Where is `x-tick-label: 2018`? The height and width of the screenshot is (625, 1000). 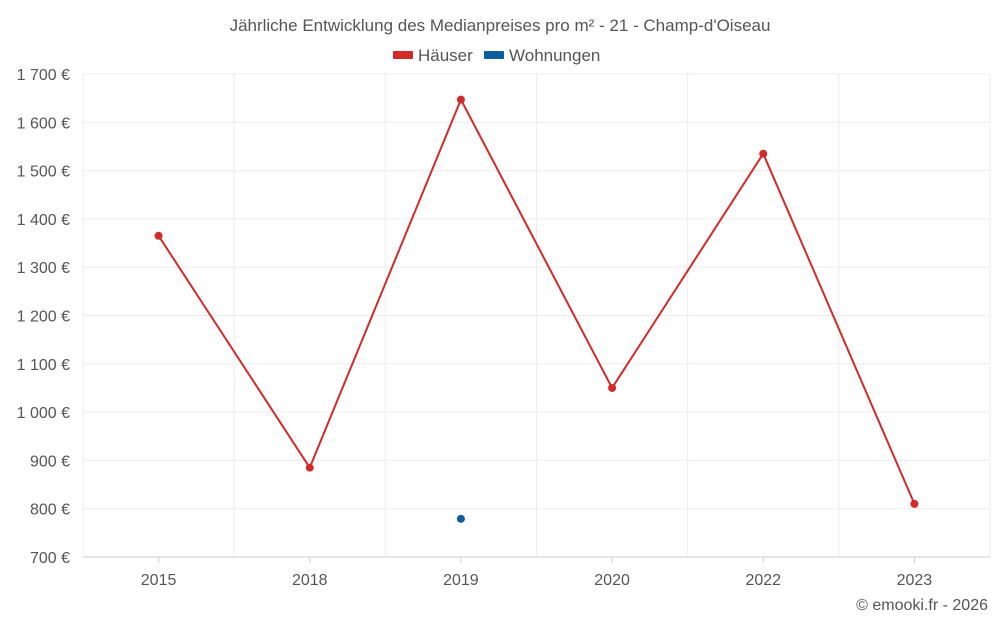
x-tick-label: 2018 is located at coordinates (310, 580).